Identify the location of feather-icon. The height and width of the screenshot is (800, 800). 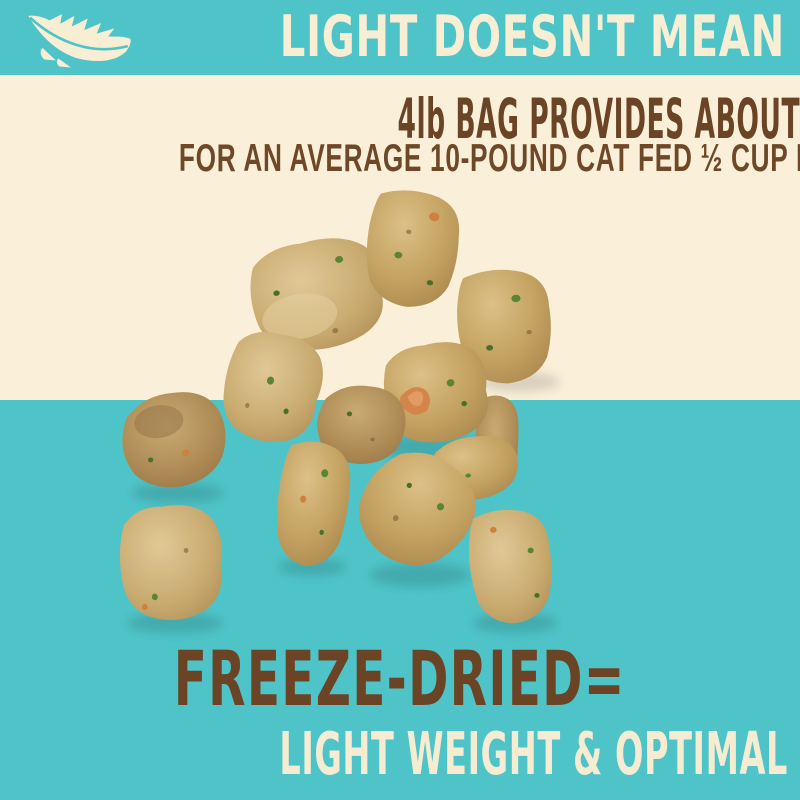
(79, 40).